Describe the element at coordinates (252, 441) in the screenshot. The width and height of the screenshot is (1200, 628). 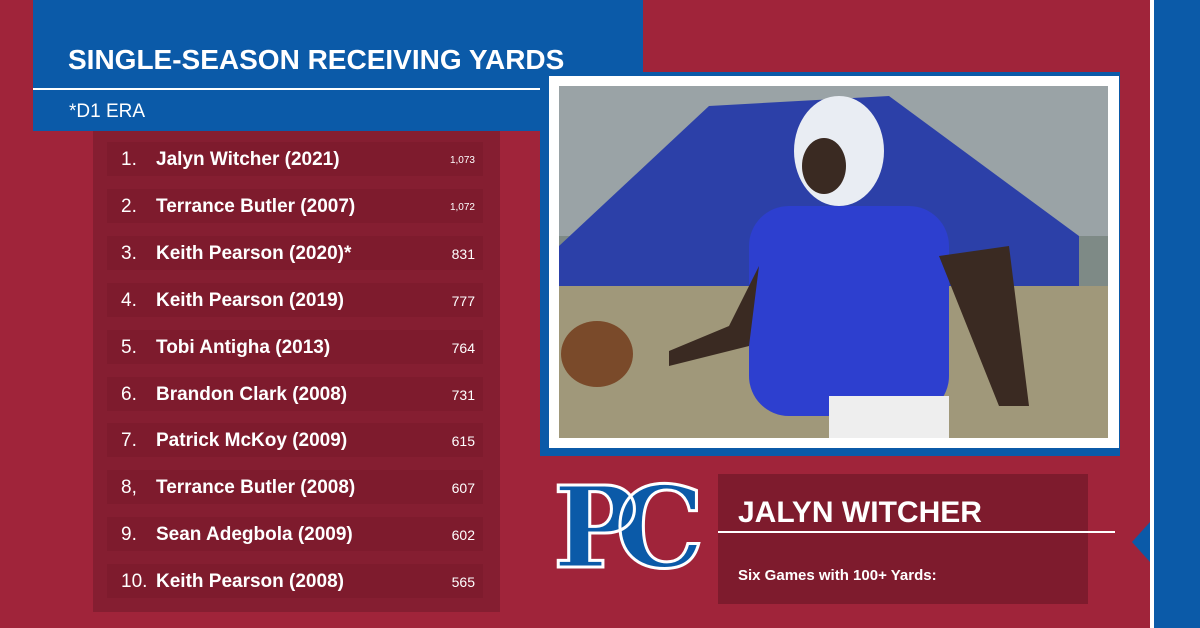
I see `player-season: Patrick McKoy (2009)` at that location.